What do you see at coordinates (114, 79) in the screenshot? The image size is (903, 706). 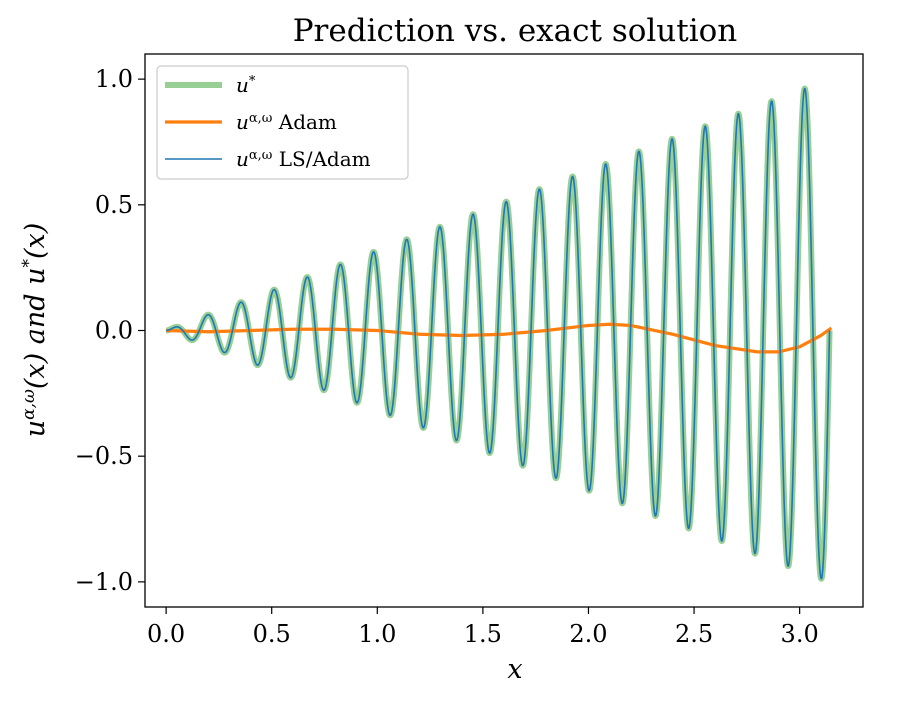 I see `y-tick-label: 1.0` at bounding box center [114, 79].